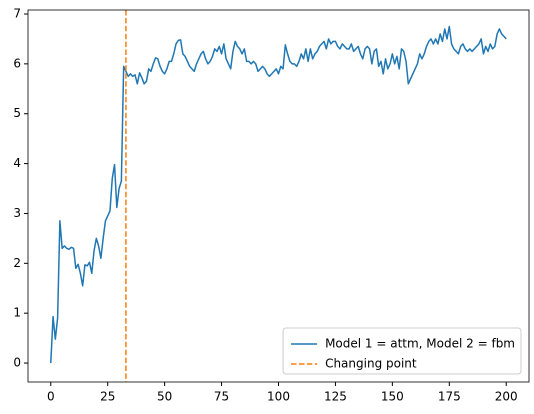 The width and height of the screenshot is (534, 414). What do you see at coordinates (371, 364) in the screenshot?
I see `legend-label: Changing point` at bounding box center [371, 364].